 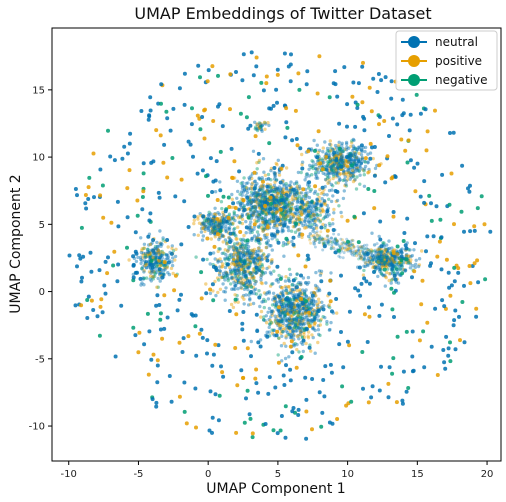 What do you see at coordinates (282, 13) in the screenshot?
I see `chart-title: UMAP Embeddings of Twitter Dataset` at bounding box center [282, 13].